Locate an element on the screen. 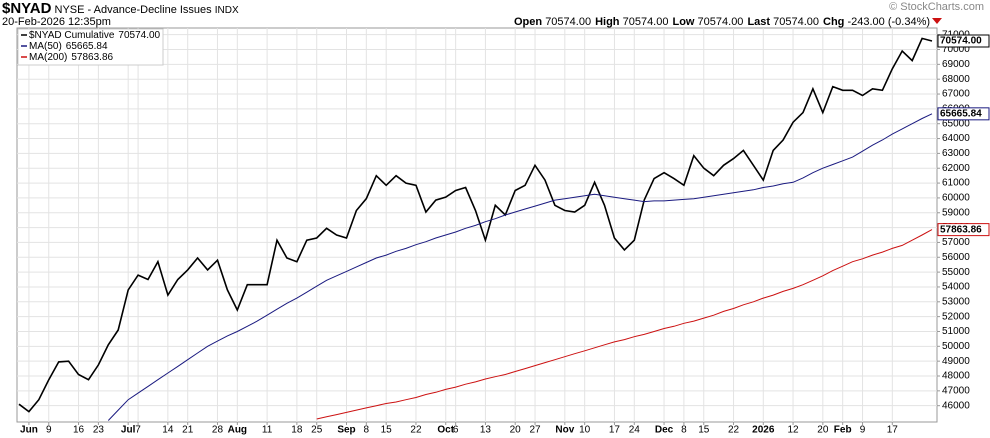  legend-name: MA(50) is located at coordinates (45, 46).